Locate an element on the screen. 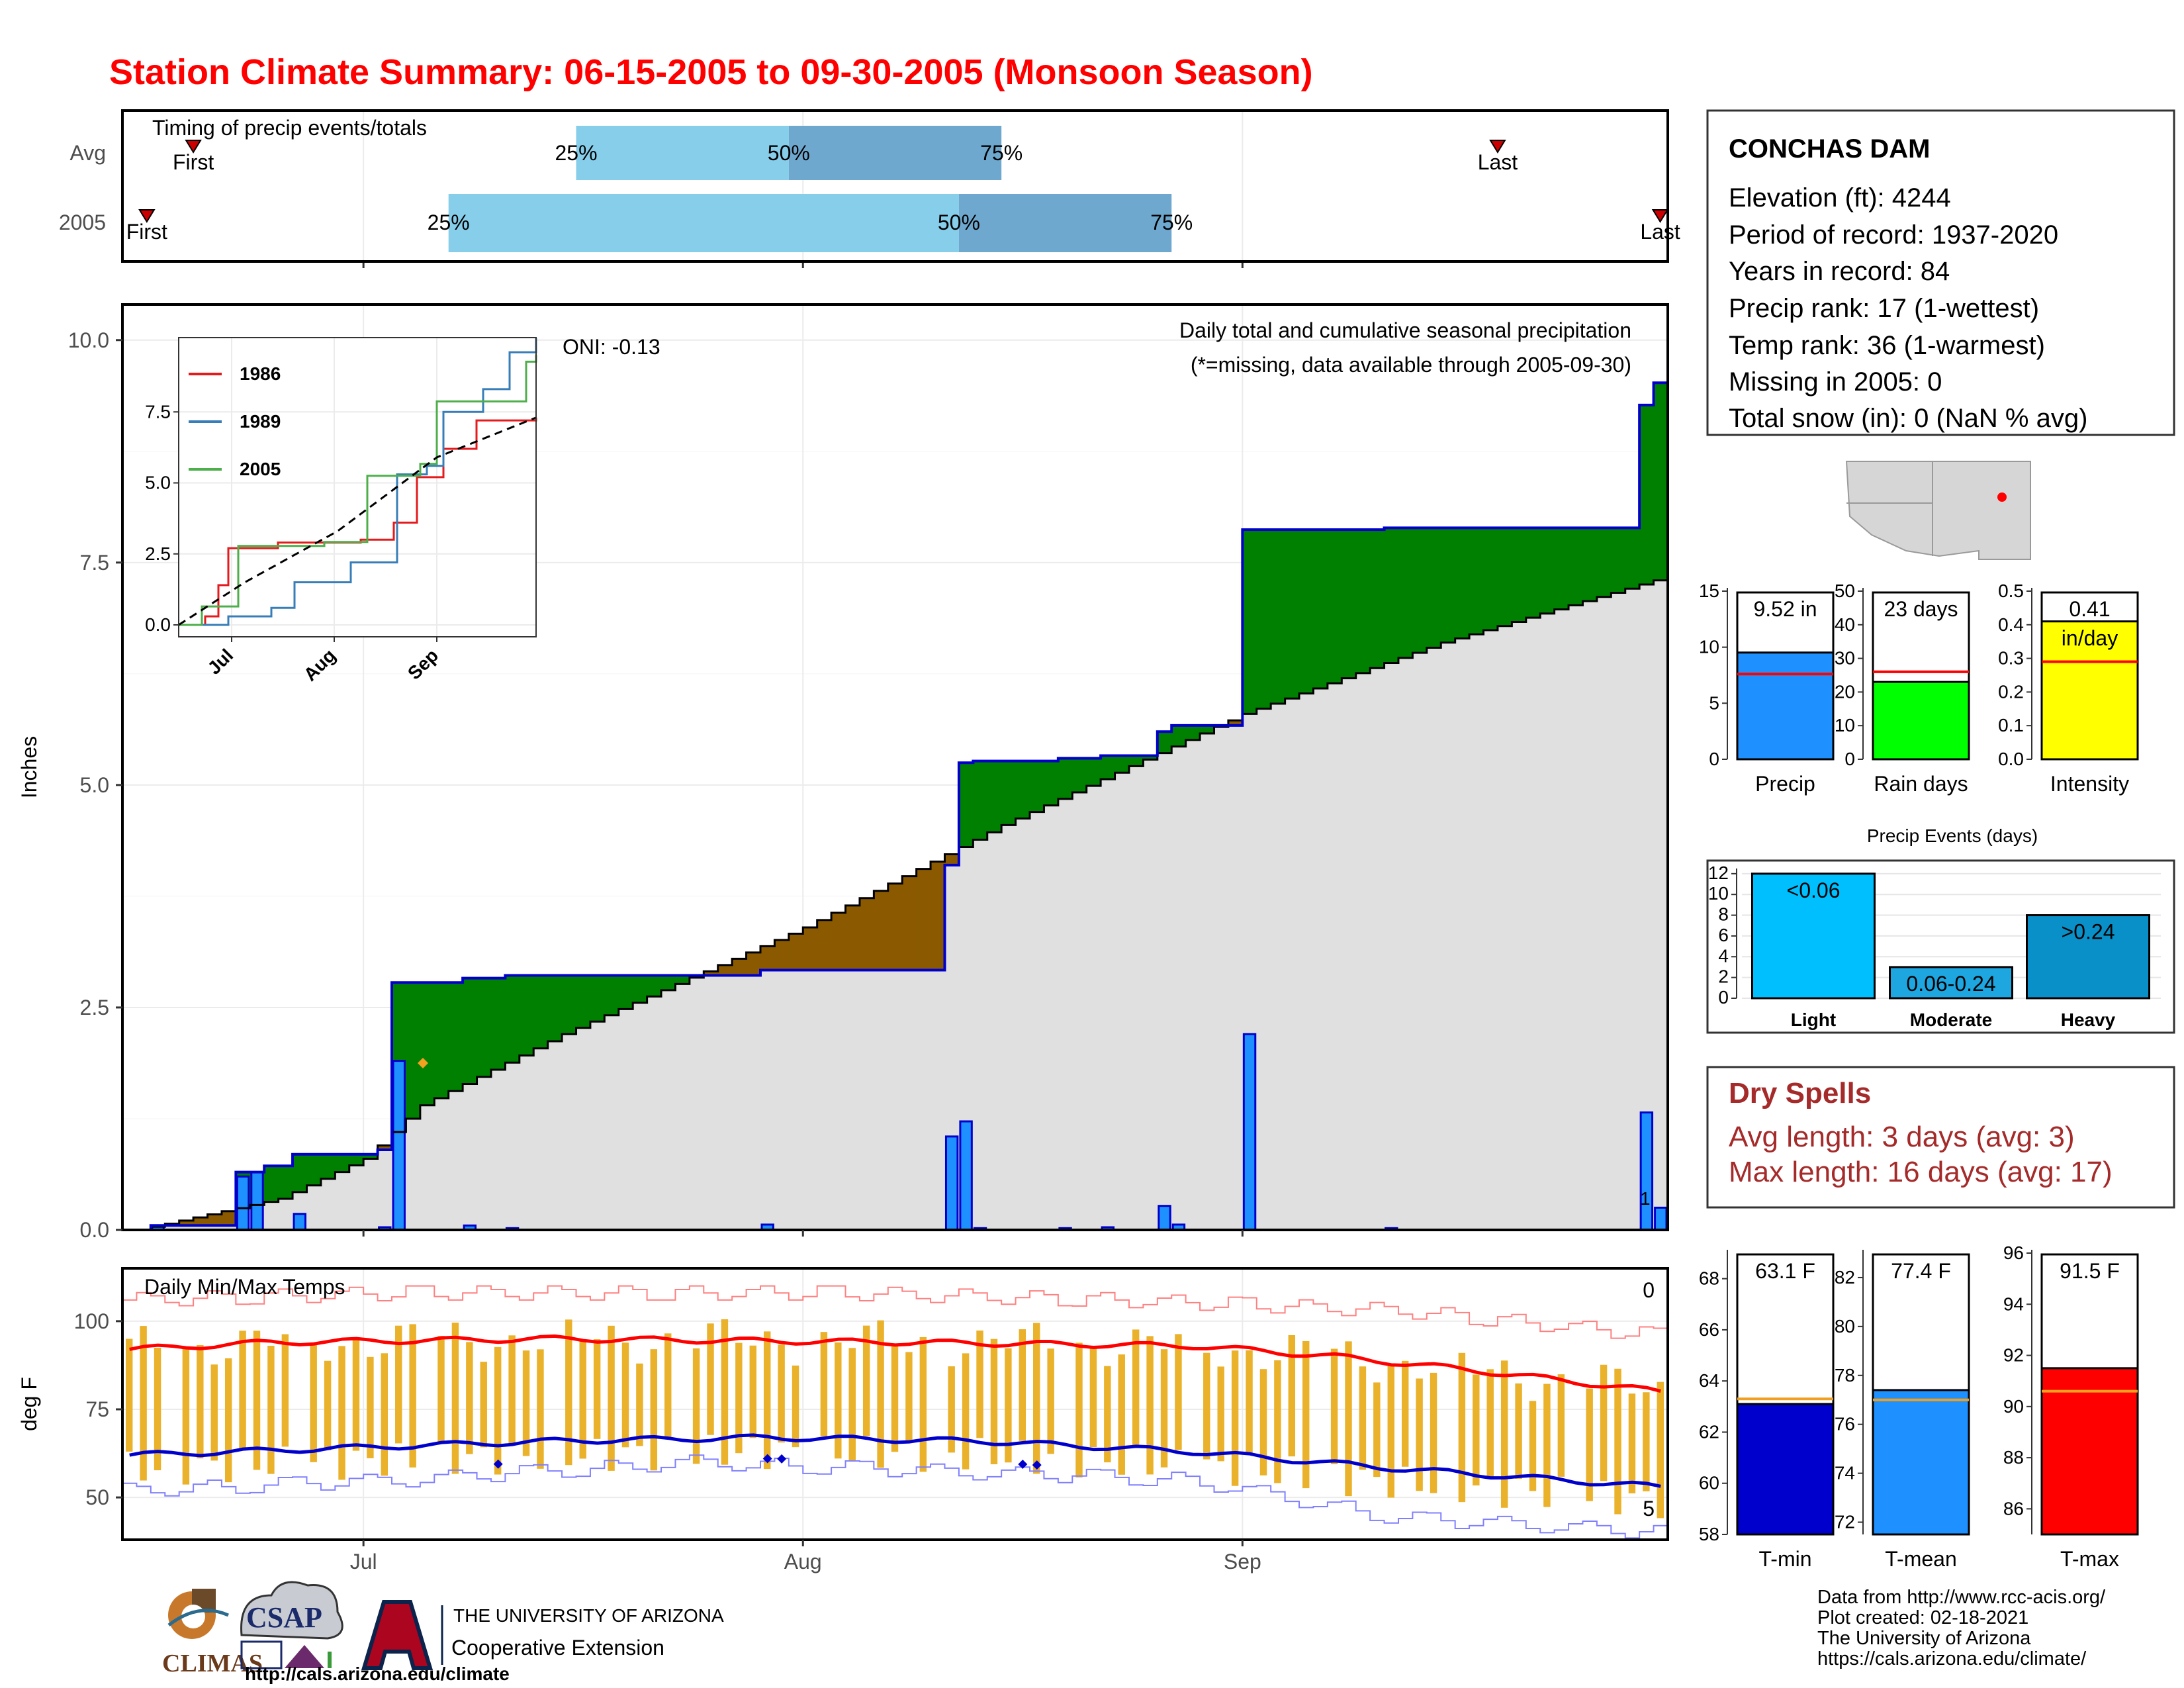 The image size is (2184, 1688). summary-tick-label: 94 is located at coordinates (2014, 1303).